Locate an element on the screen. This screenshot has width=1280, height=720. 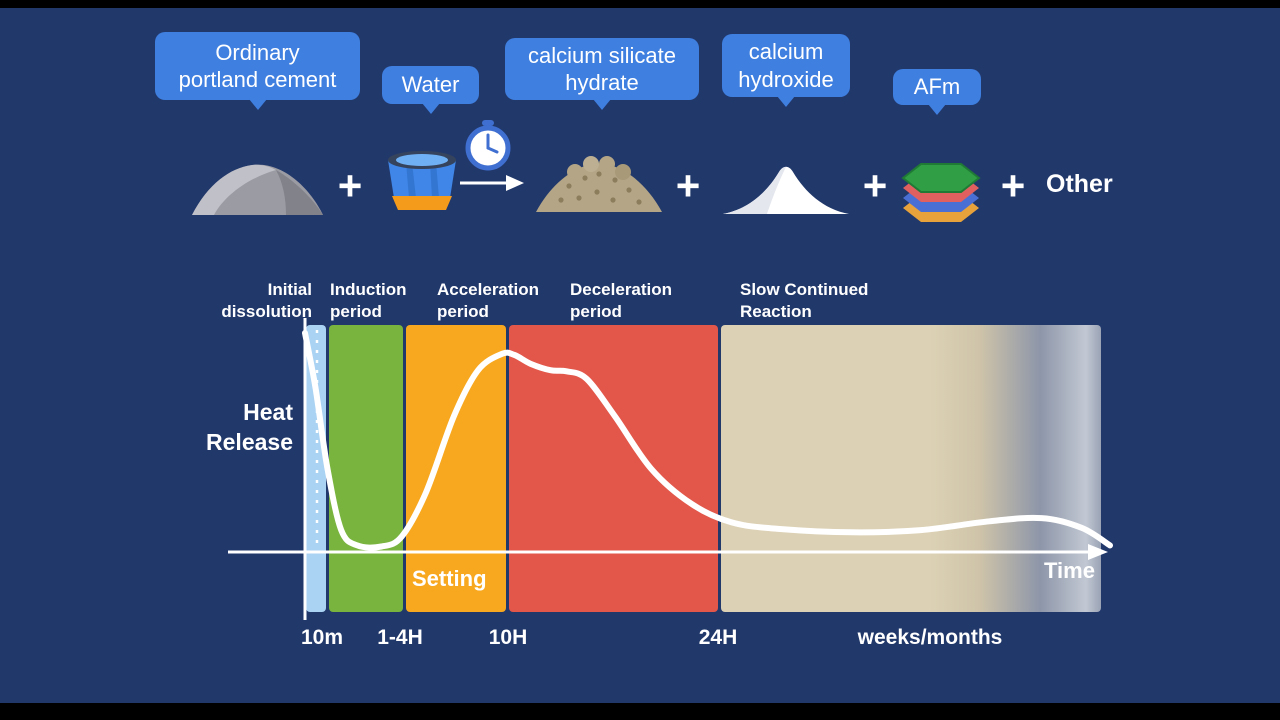
tick-10m: 10m is located at coordinates (322, 637).